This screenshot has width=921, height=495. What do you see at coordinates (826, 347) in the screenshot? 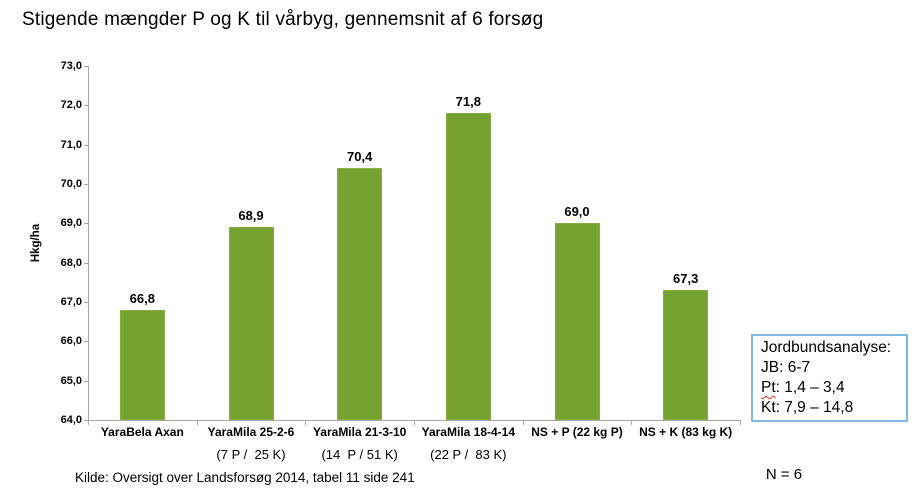
I see `soil-analysis-line: Jordbundsanalyse:` at bounding box center [826, 347].